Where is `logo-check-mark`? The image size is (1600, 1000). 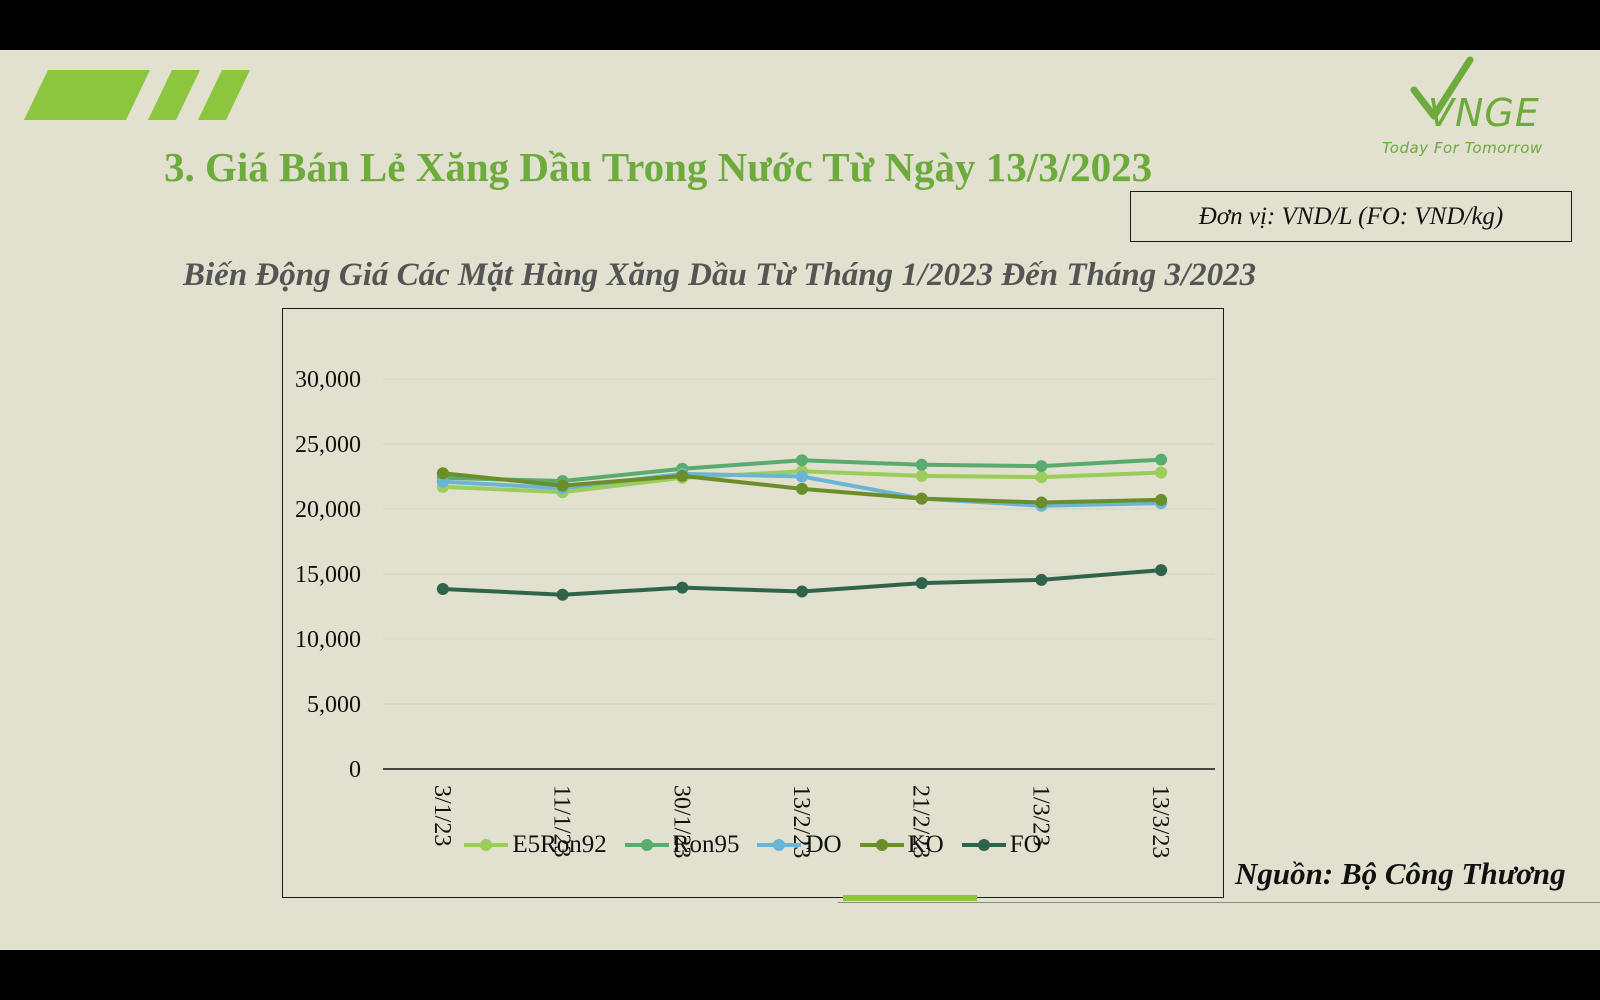 logo-check-mark is located at coordinates (1442, 88).